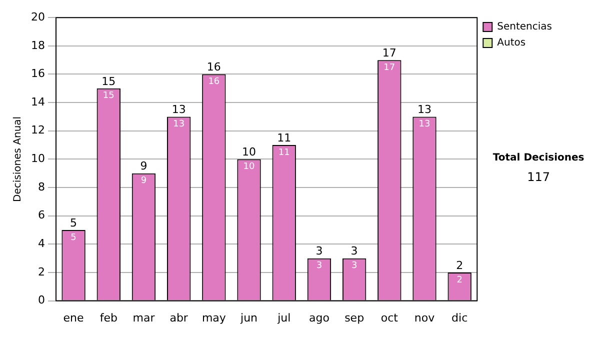 The image size is (600, 340). I want to click on y-tick-label: 4, so click(41, 243).